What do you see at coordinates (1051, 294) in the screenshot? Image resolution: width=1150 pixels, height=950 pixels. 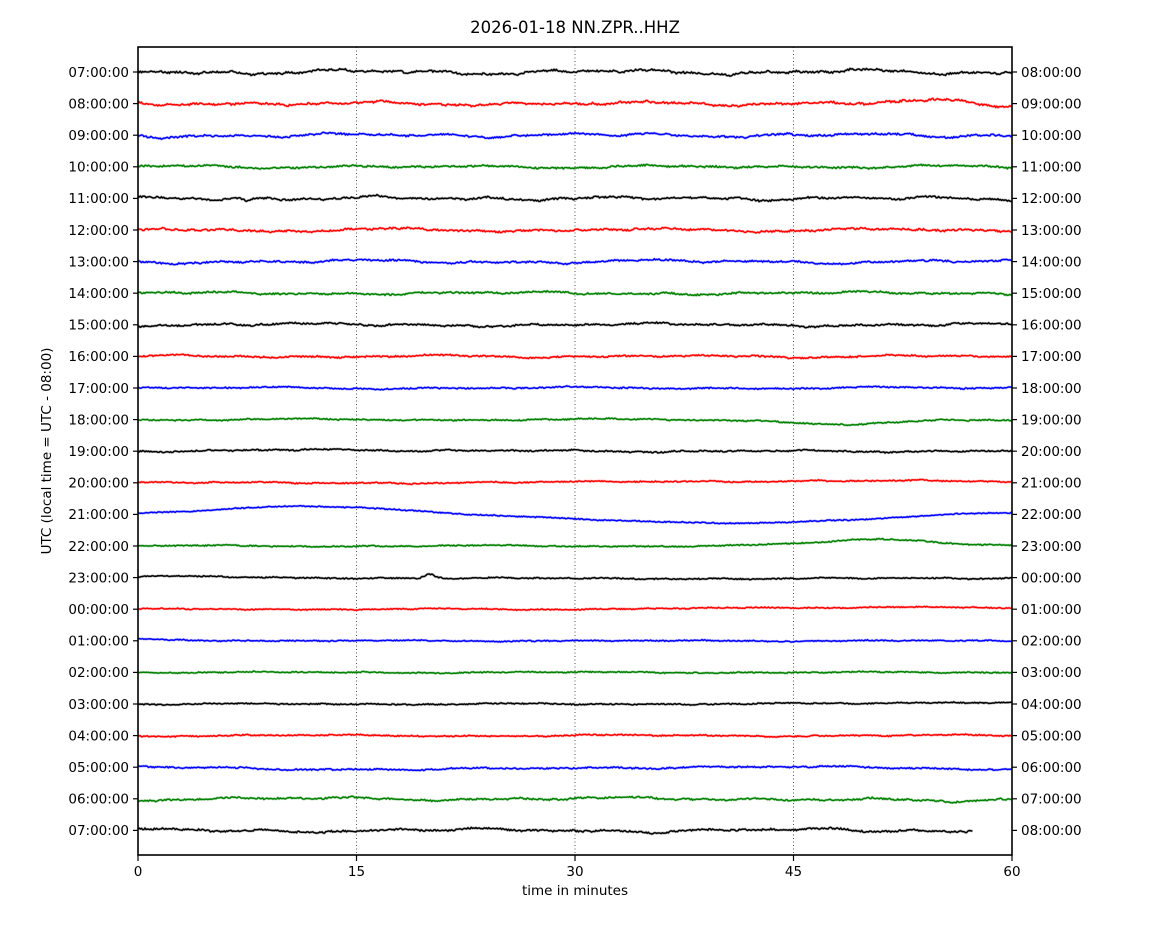 I see `right-time-label-row-7: 15:00:00` at bounding box center [1051, 294].